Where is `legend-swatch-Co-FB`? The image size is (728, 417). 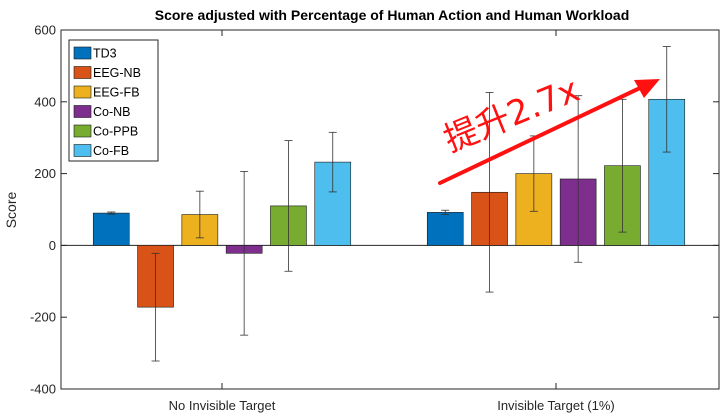 legend-swatch-Co-FB is located at coordinates (82, 150).